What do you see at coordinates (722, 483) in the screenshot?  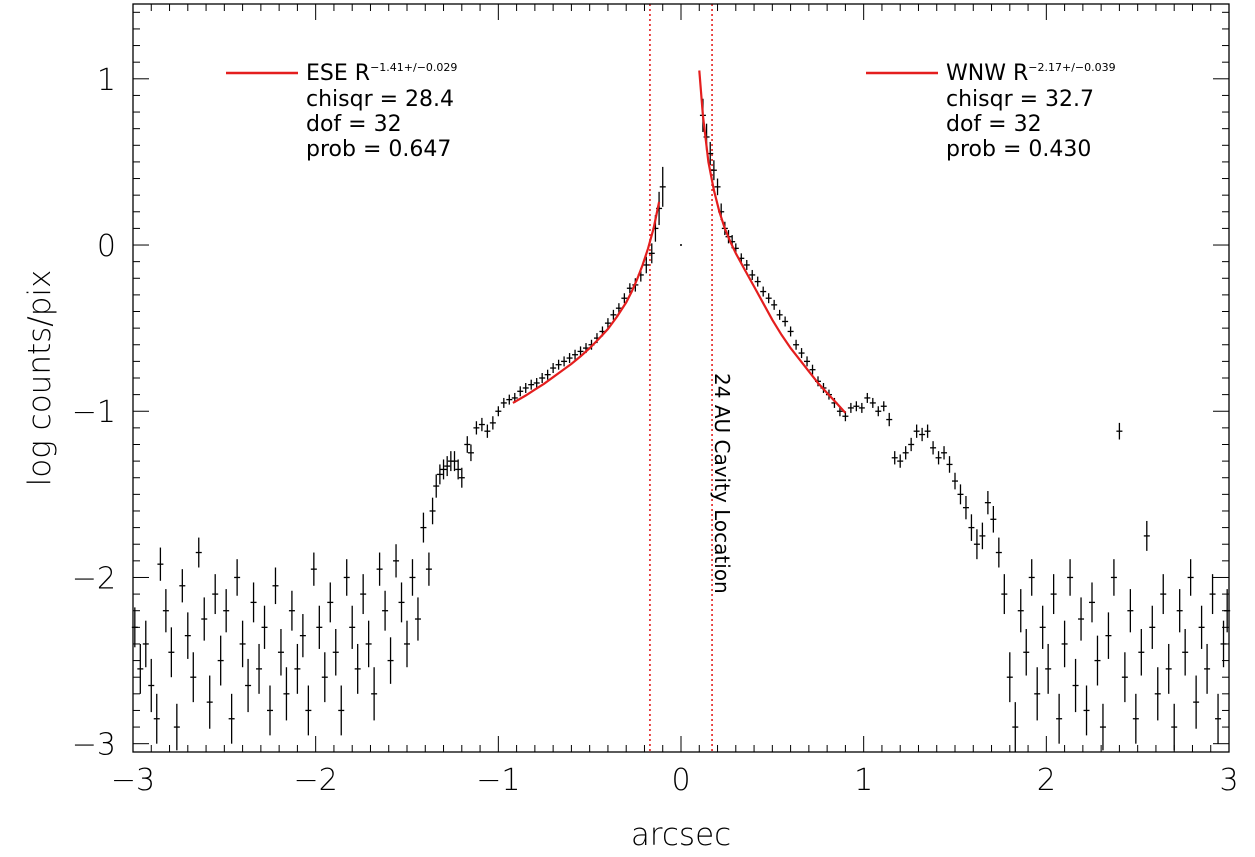 I see `cavity-annotation: 24 AU Cavity Location` at bounding box center [722, 483].